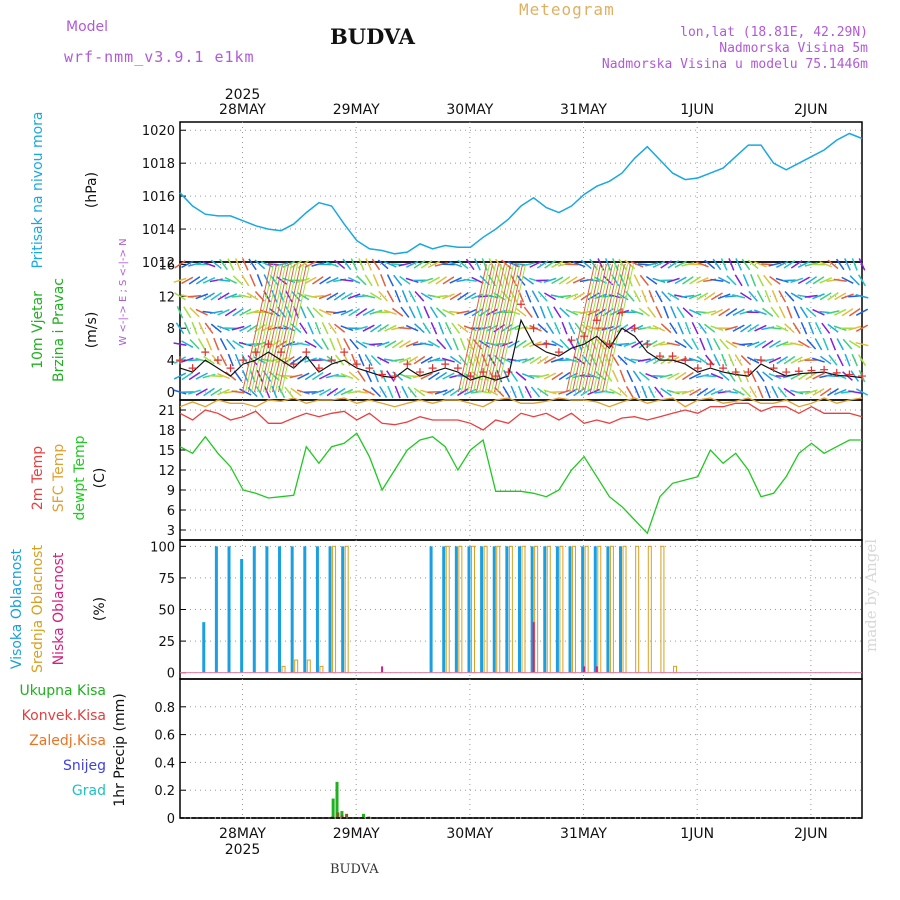 Image resolution: width=900 pixels, height=900 pixels. I want to click on y-tick-label: 21, so click(166, 411).